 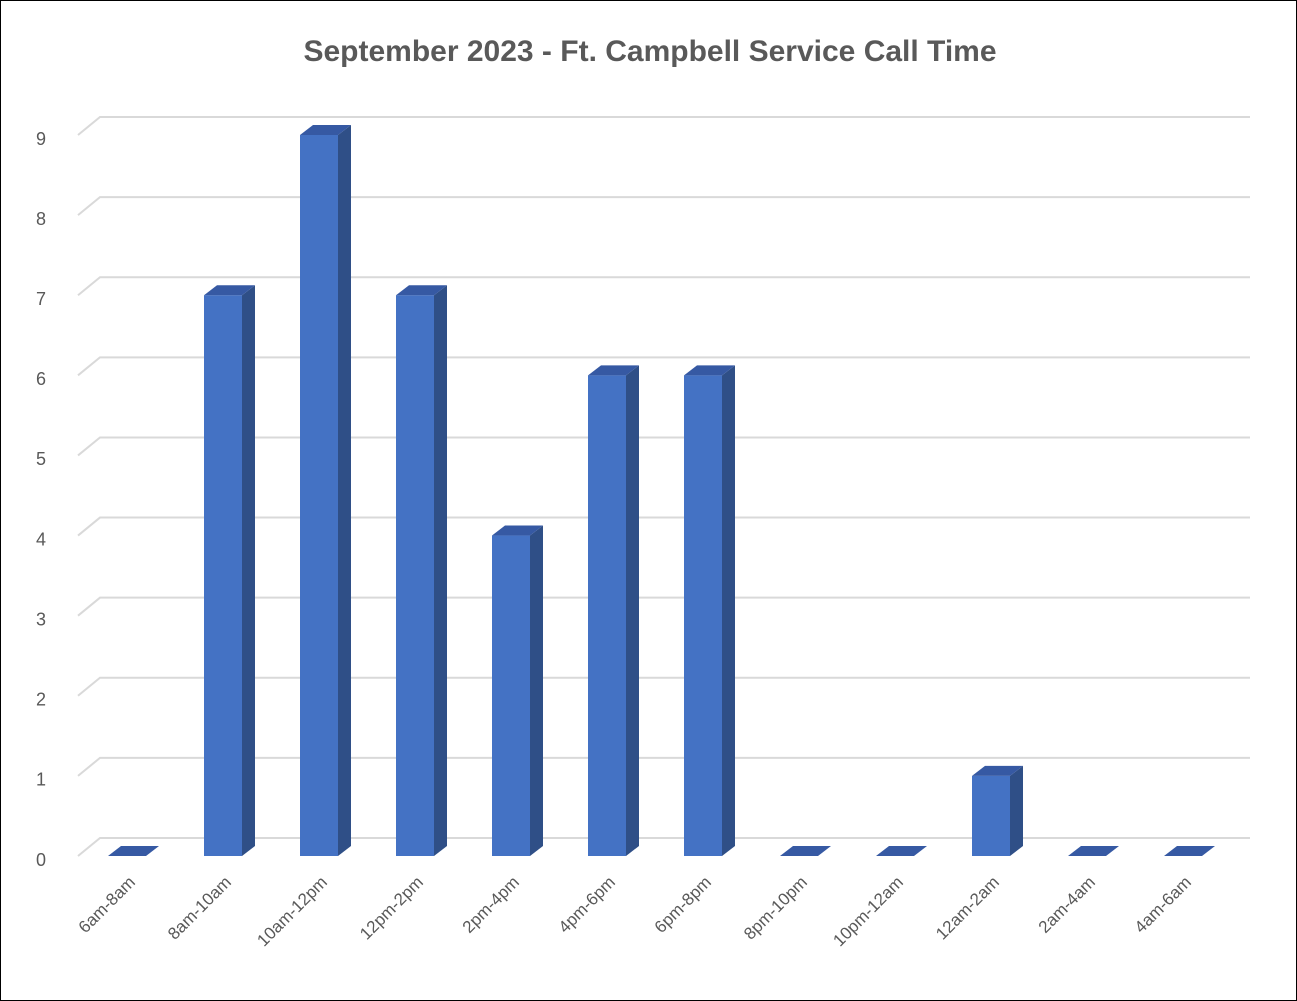 I want to click on y-tick-label: 2, so click(x=41, y=700).